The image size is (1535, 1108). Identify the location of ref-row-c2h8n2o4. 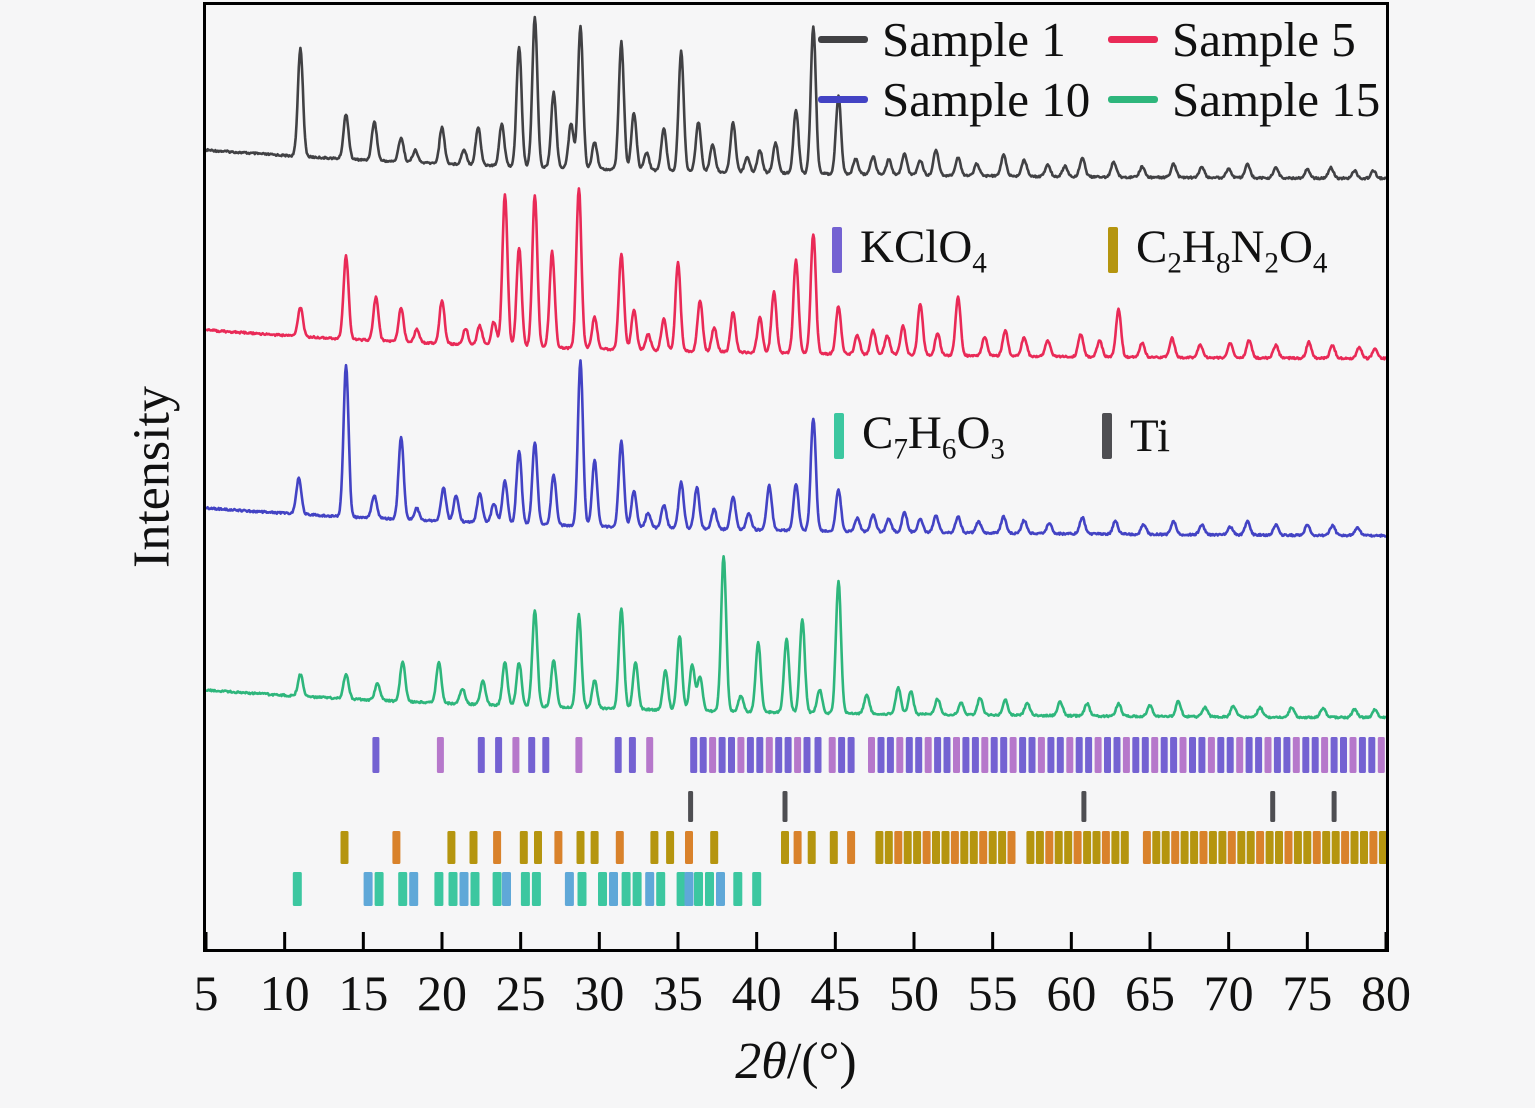
(863, 847).